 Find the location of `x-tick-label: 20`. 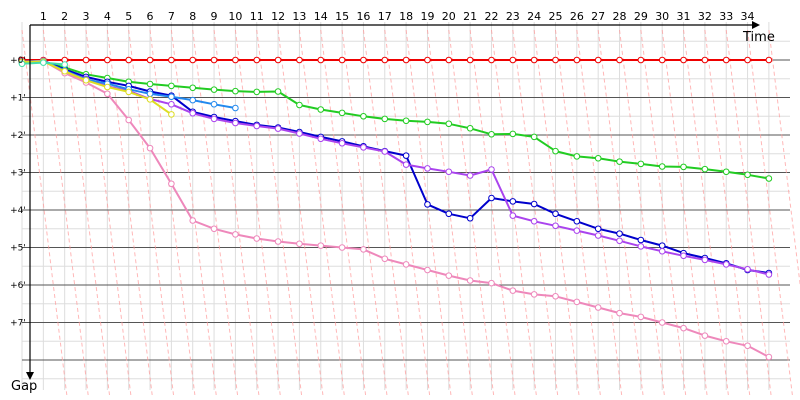

x-tick-label: 20 is located at coordinates (449, 16).